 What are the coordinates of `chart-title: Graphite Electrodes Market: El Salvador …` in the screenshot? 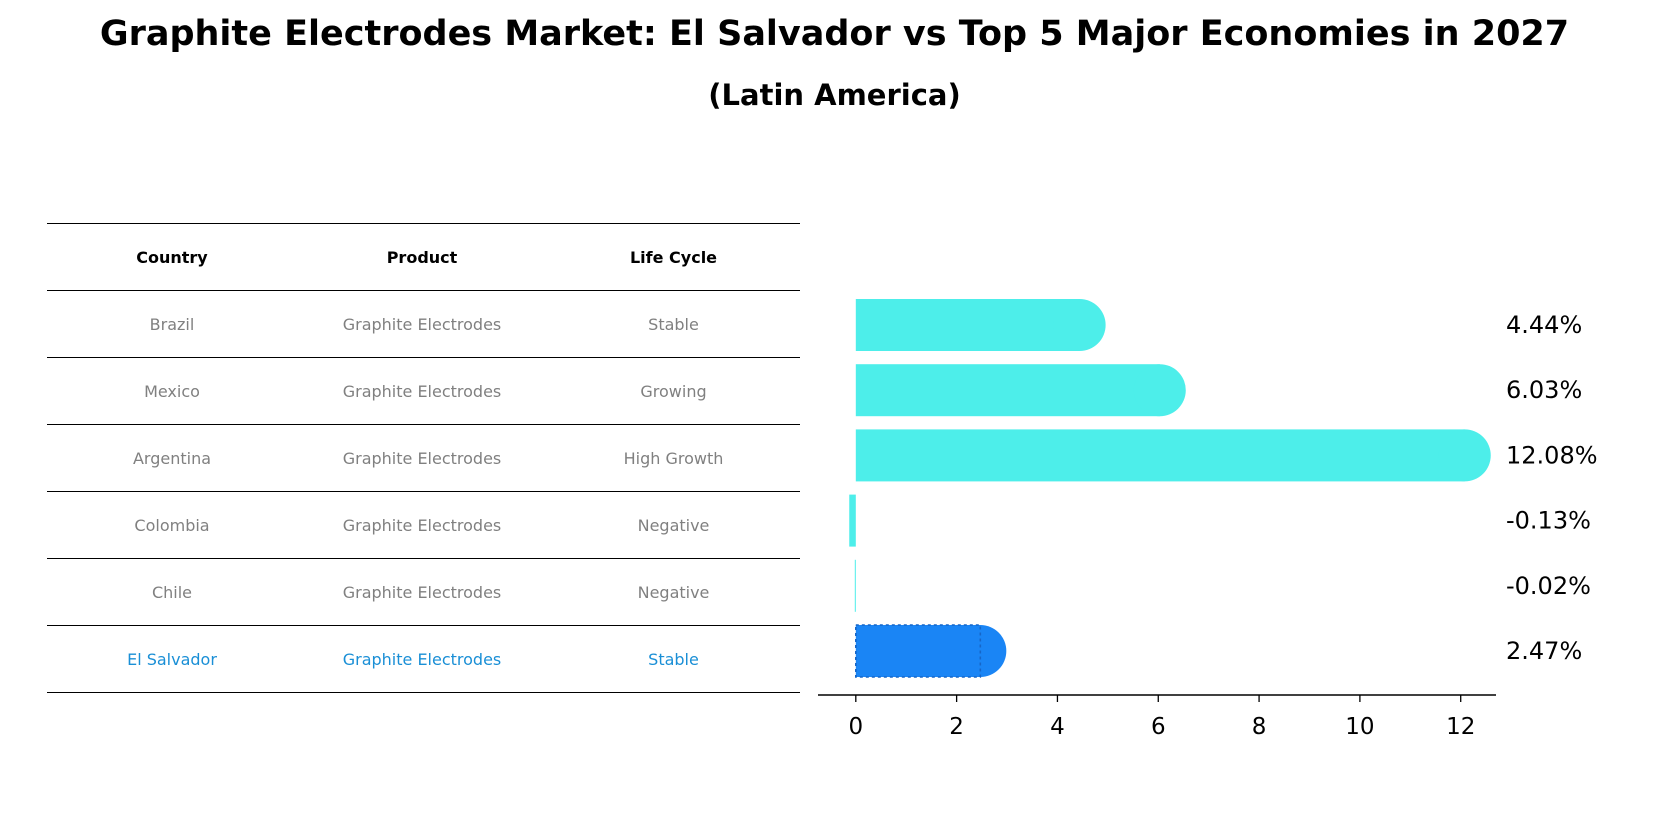 It's located at (834, 34).